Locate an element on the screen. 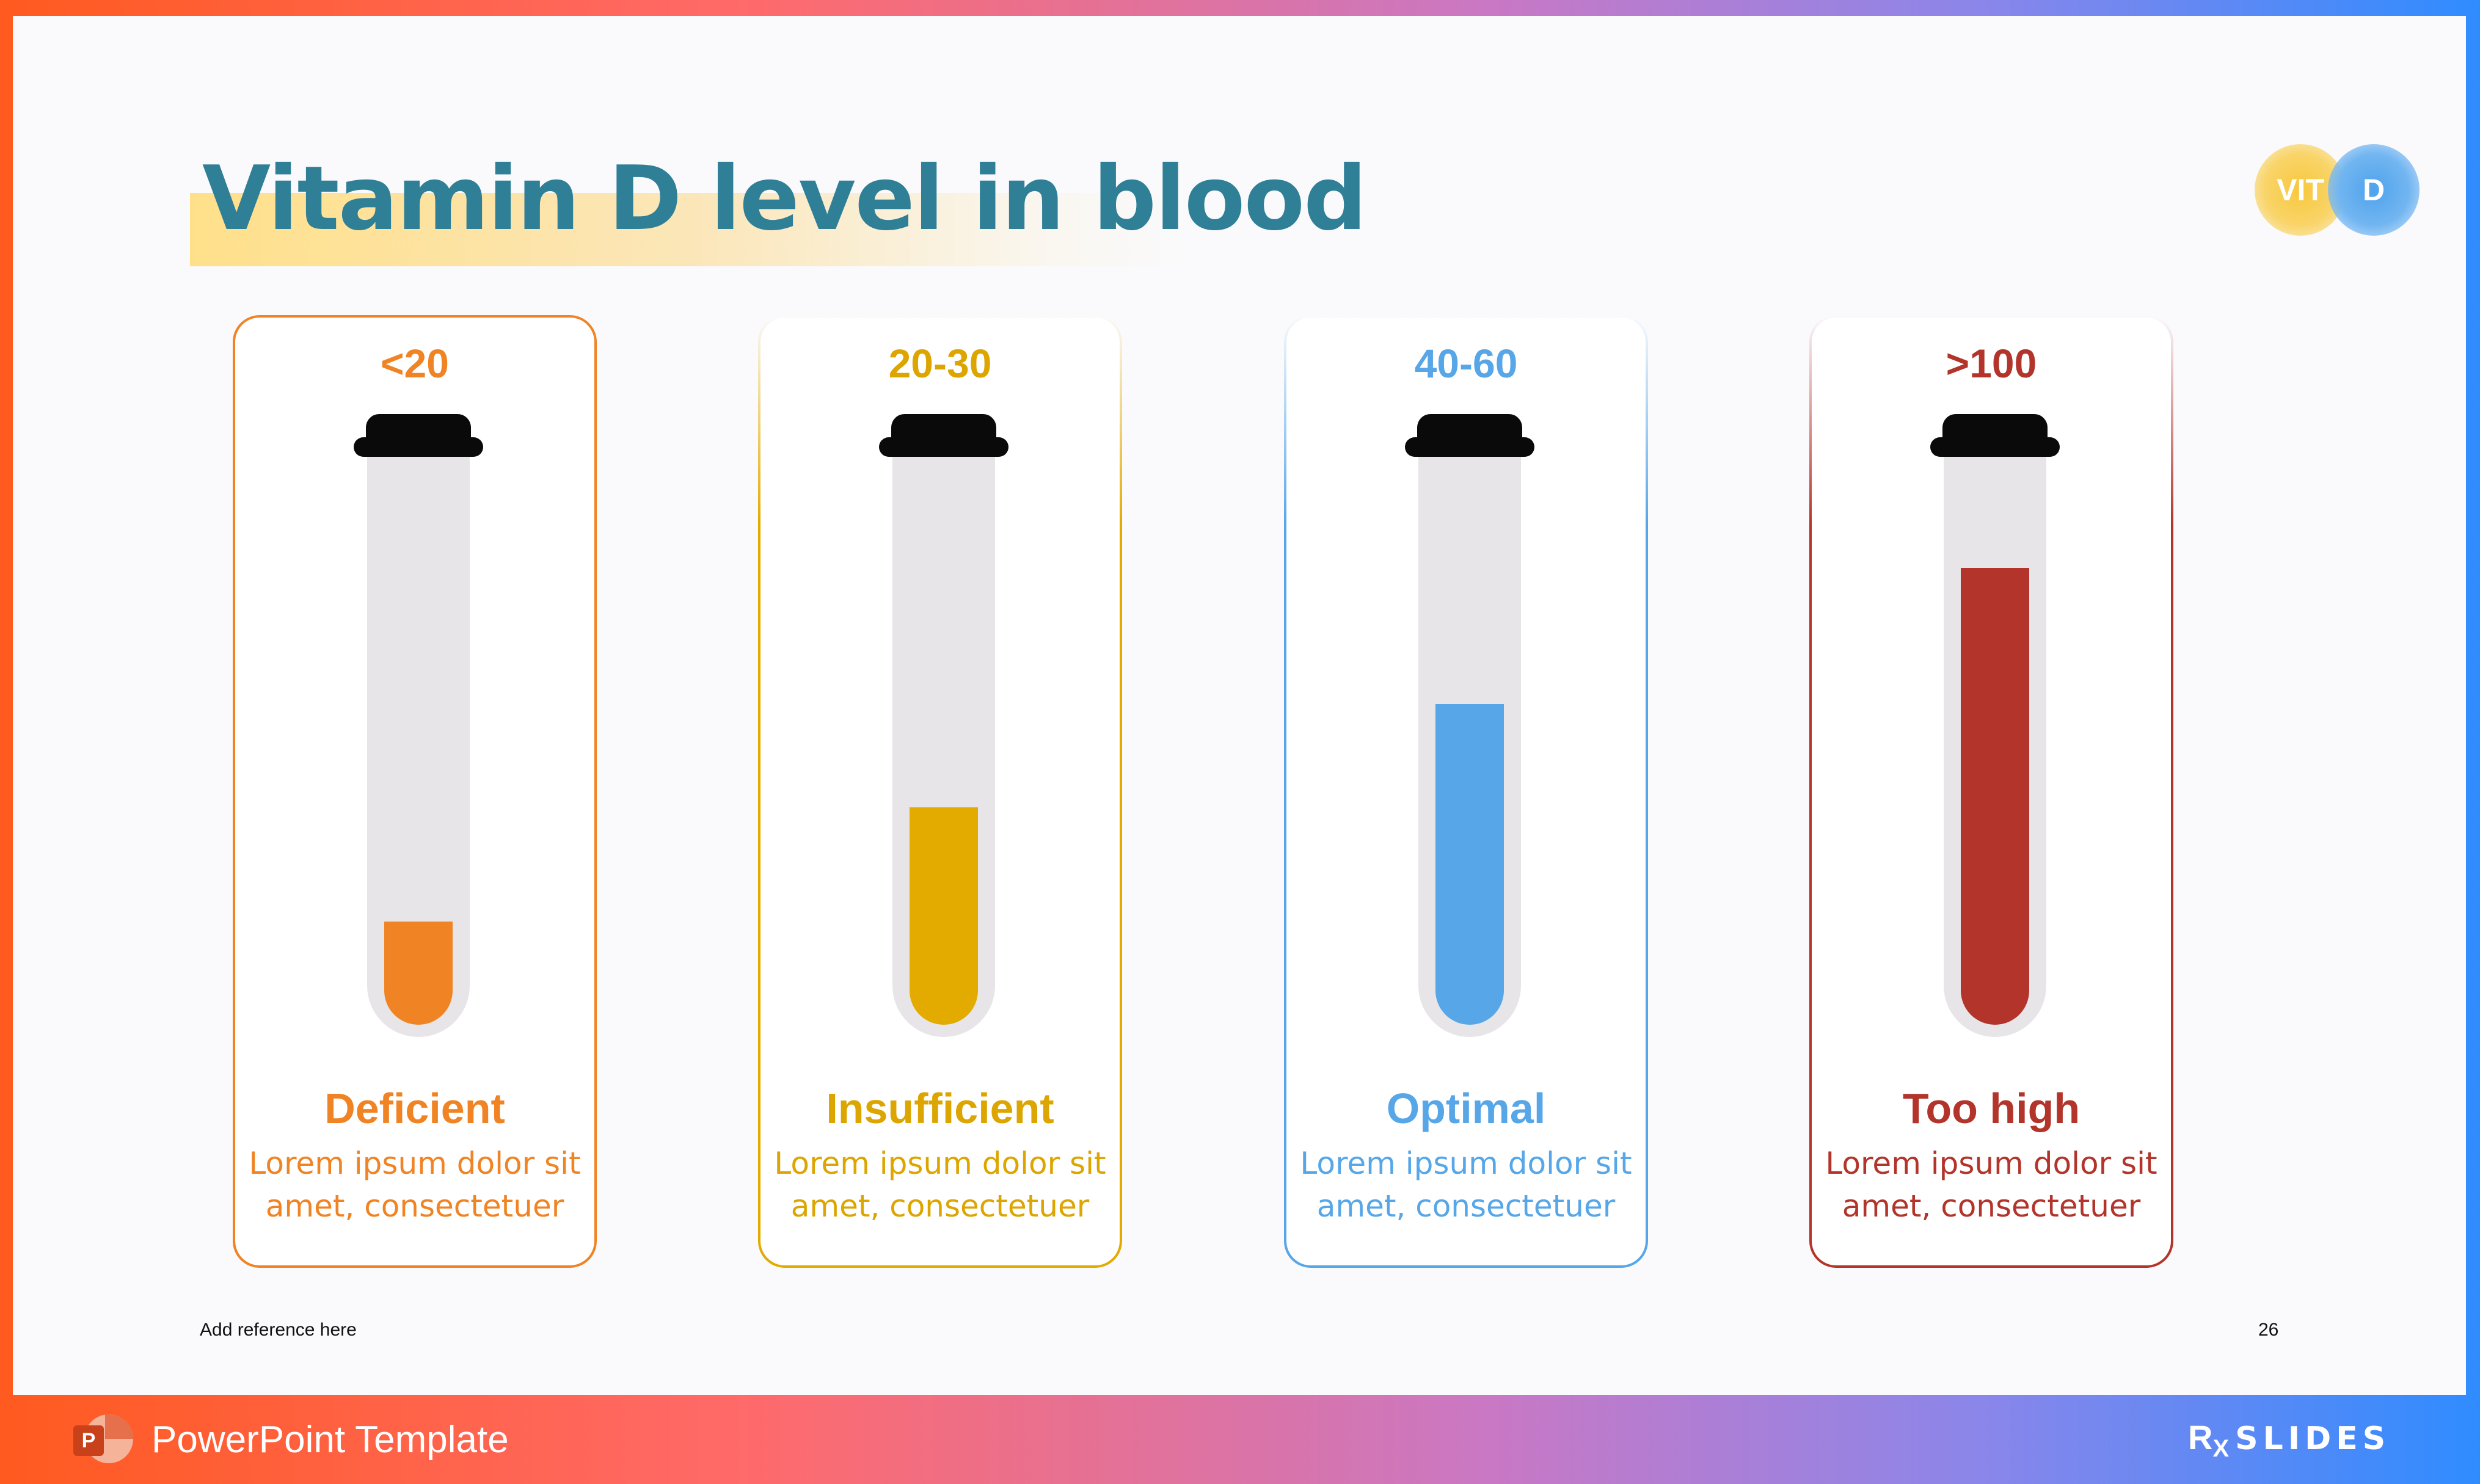 This screenshot has width=2480, height=1484. range-label: 20-30 is located at coordinates (940, 363).